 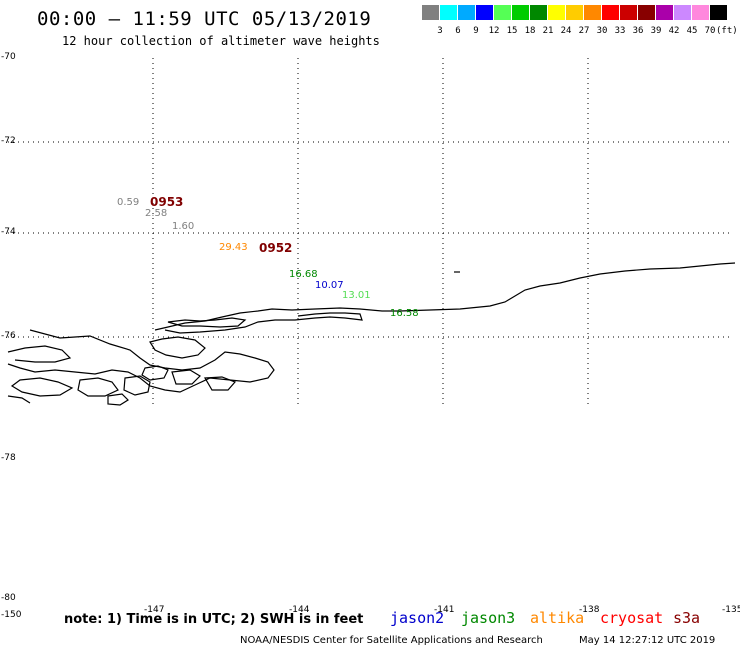 What do you see at coordinates (557, 618) in the screenshot?
I see `satellite-legend-item: altika` at bounding box center [557, 618].